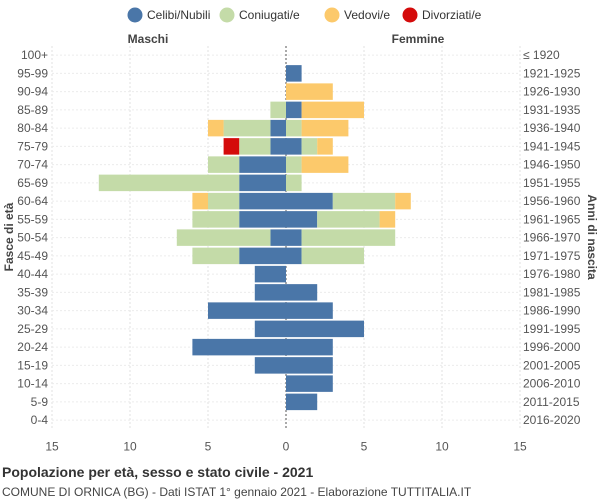 This screenshot has height=500, width=600. Describe the element at coordinates (32, 219) in the screenshot. I see `age-label: 55-59` at that location.